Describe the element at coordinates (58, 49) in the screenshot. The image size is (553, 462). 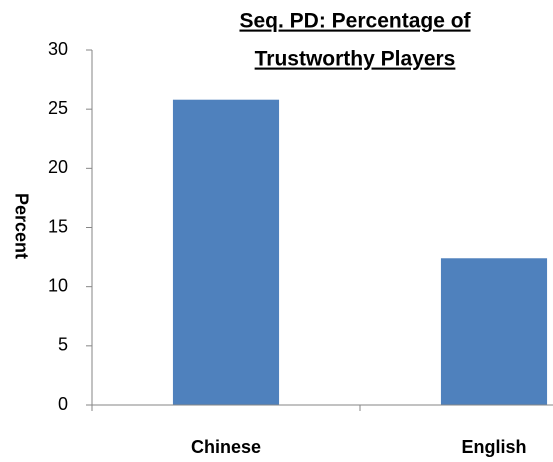
I see `y-tick-label: 30` at that location.